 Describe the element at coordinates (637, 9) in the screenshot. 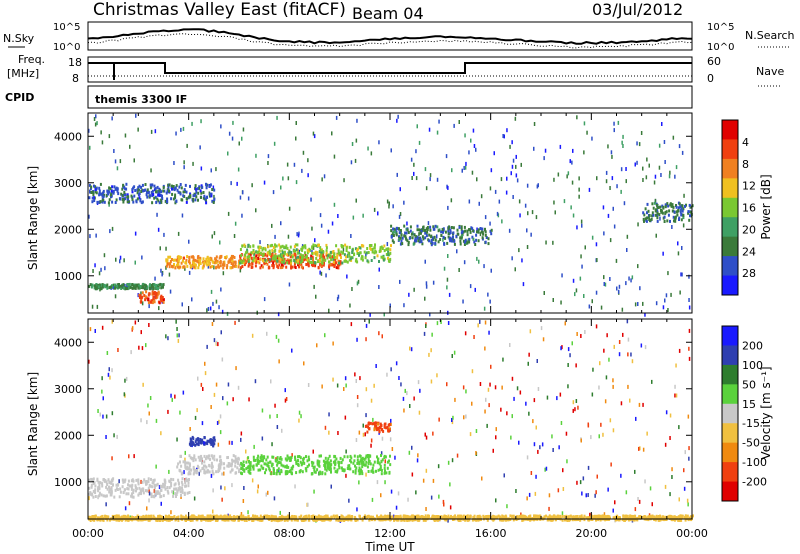

I see `date-label: 03/Jul/2012` at that location.